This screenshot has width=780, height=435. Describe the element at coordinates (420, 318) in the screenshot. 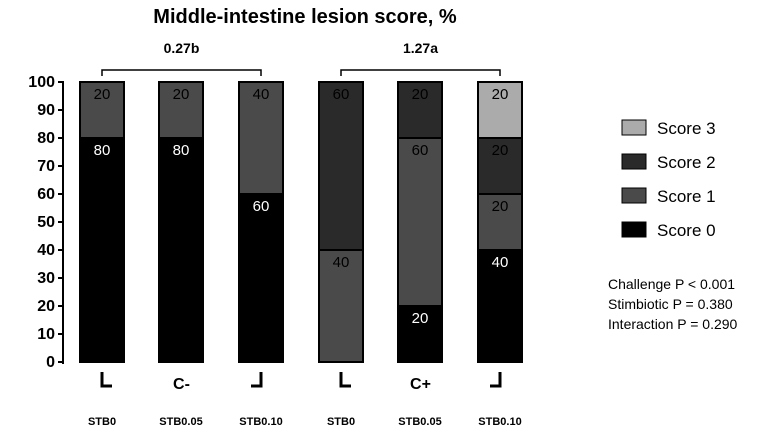

I see `bar-4-label-0: 20` at that location.